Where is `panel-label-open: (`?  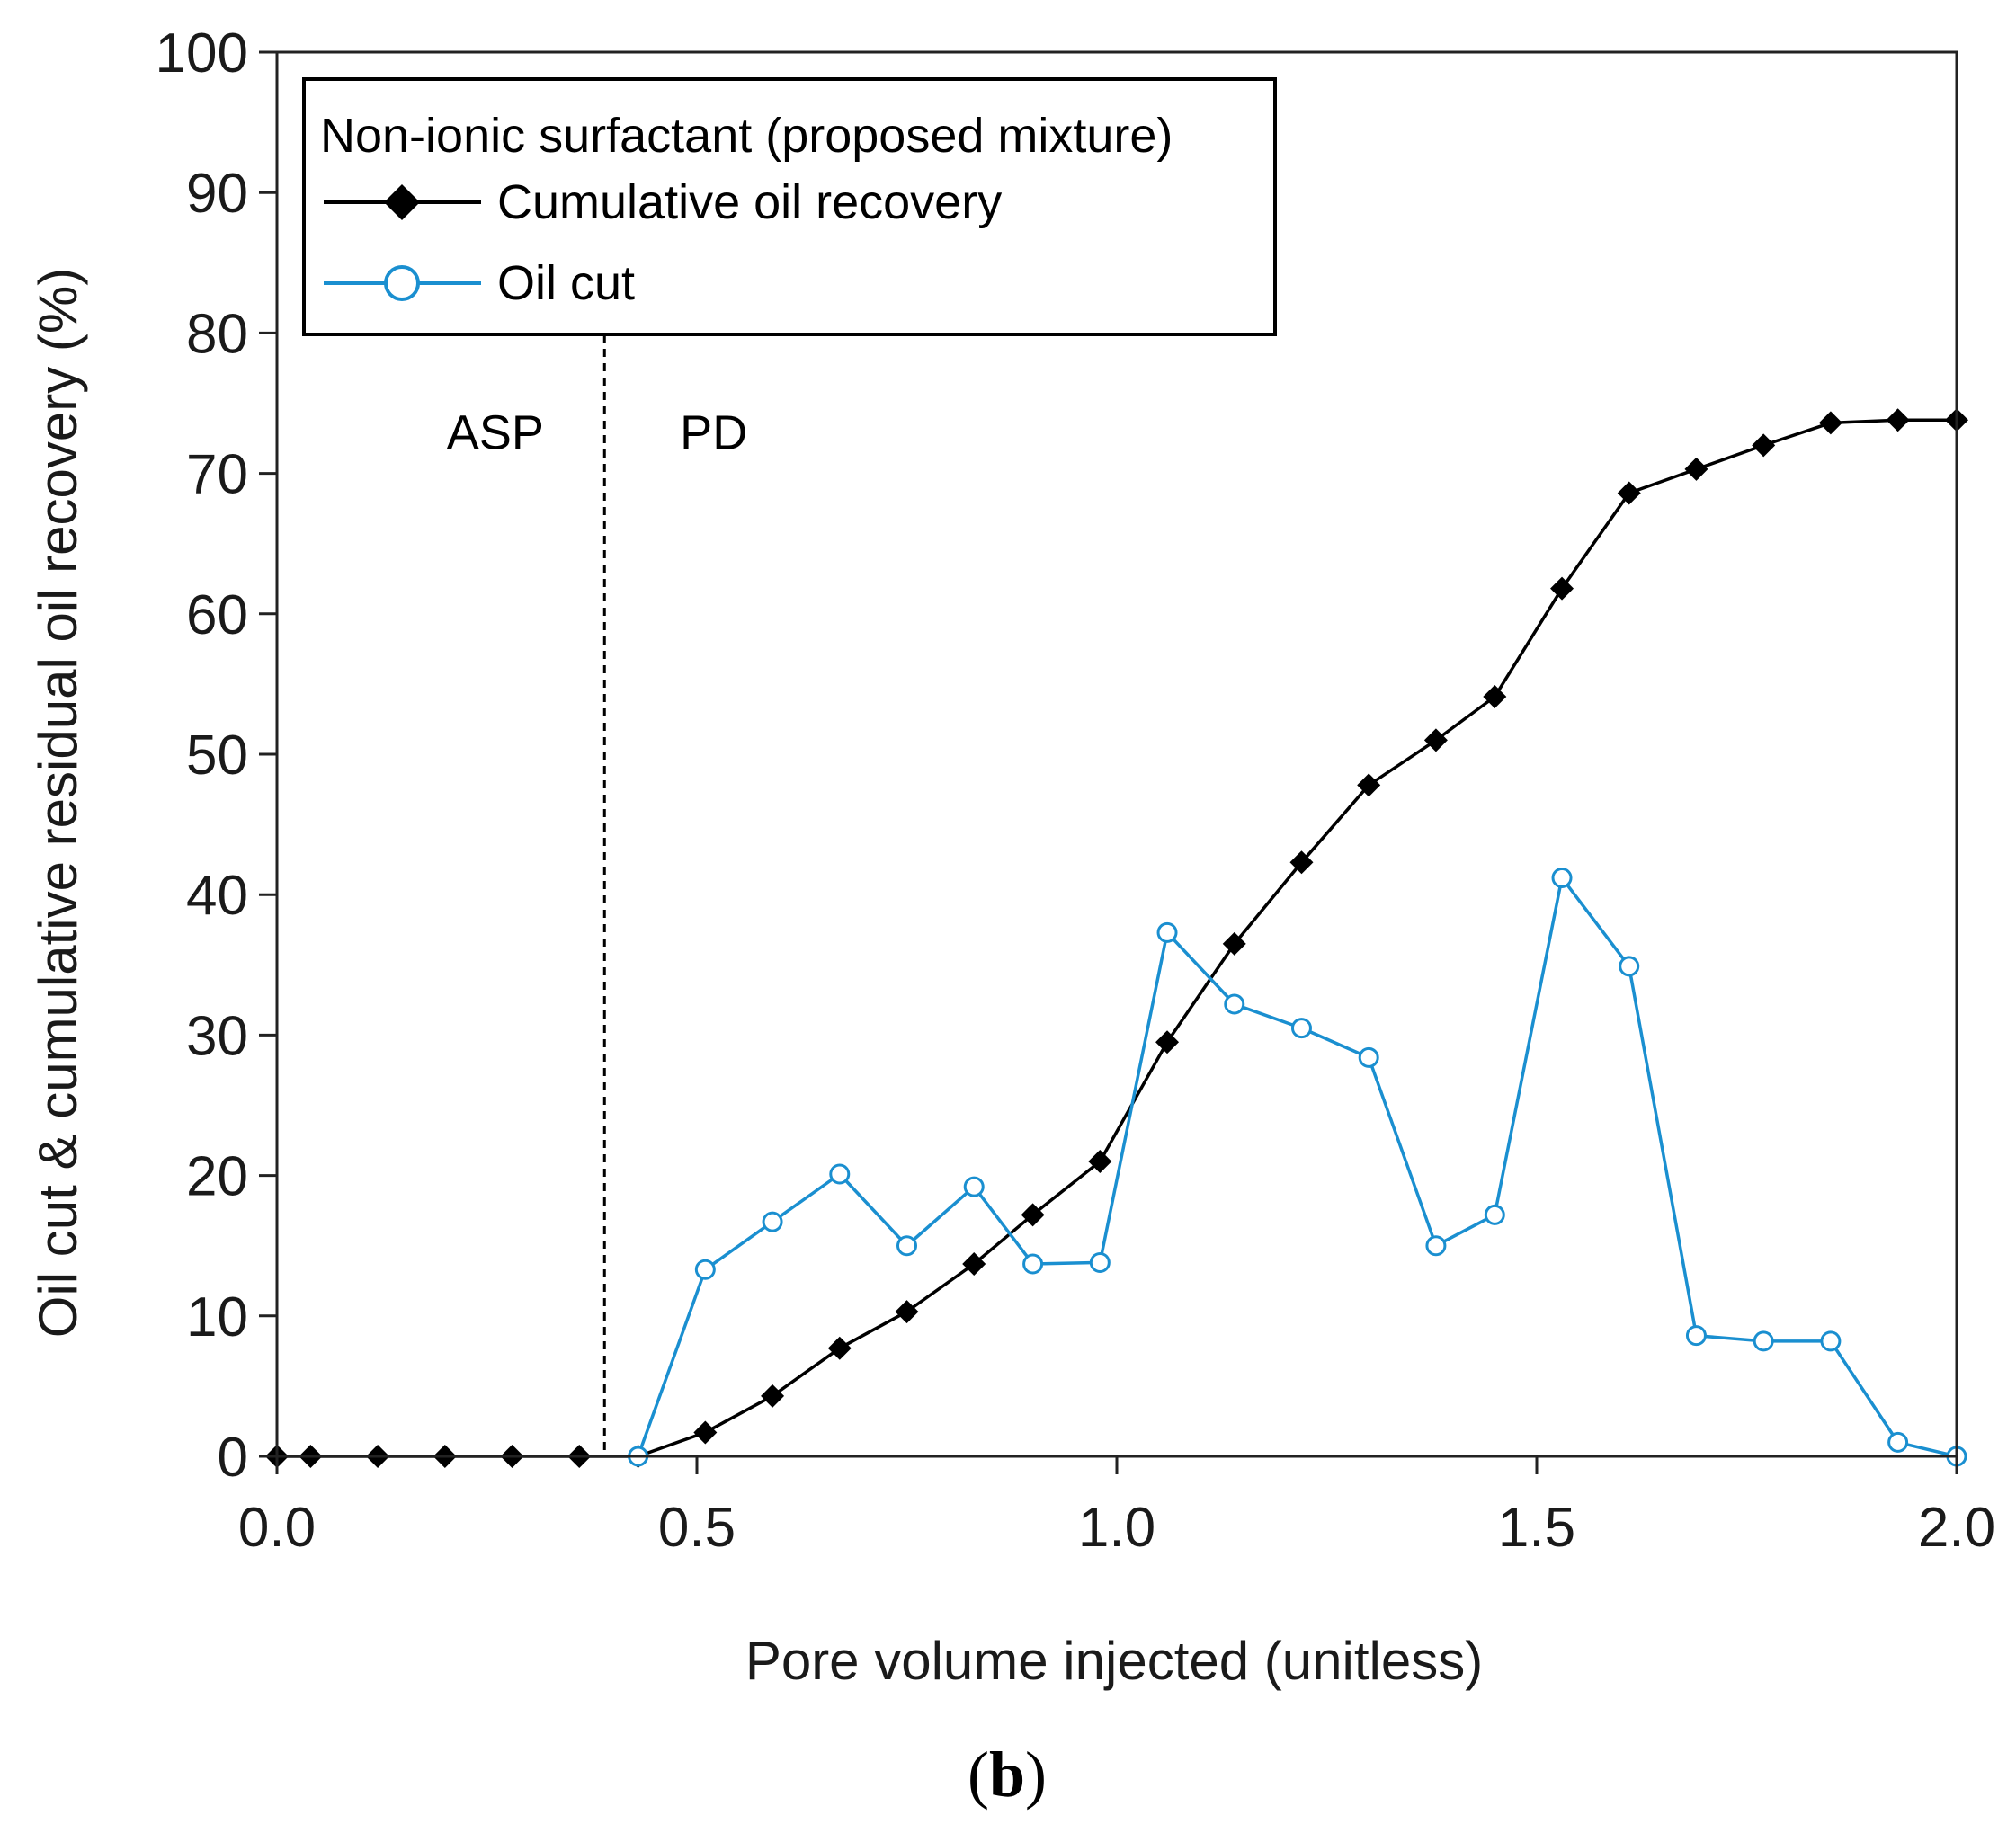 panel-label-open: ( is located at coordinates (979, 1775).